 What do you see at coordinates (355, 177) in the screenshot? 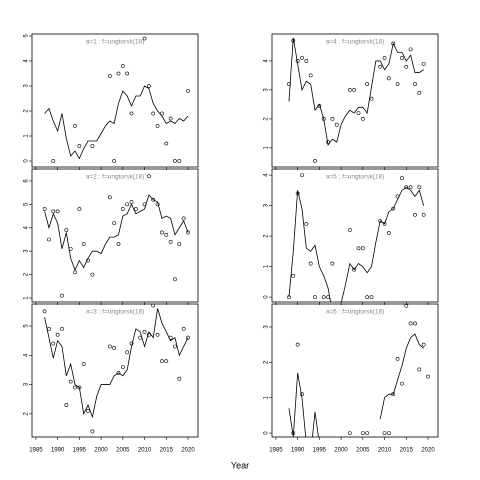
I see `panel-title: a=5 : f=ungtorsk(18)` at bounding box center [355, 177].